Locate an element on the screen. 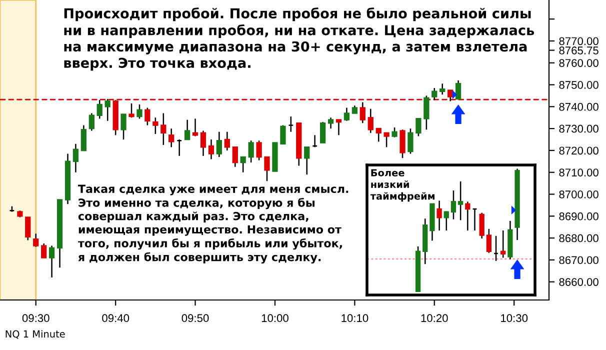 The image size is (606, 350). x-tick-label: 09:30 is located at coordinates (36, 318).